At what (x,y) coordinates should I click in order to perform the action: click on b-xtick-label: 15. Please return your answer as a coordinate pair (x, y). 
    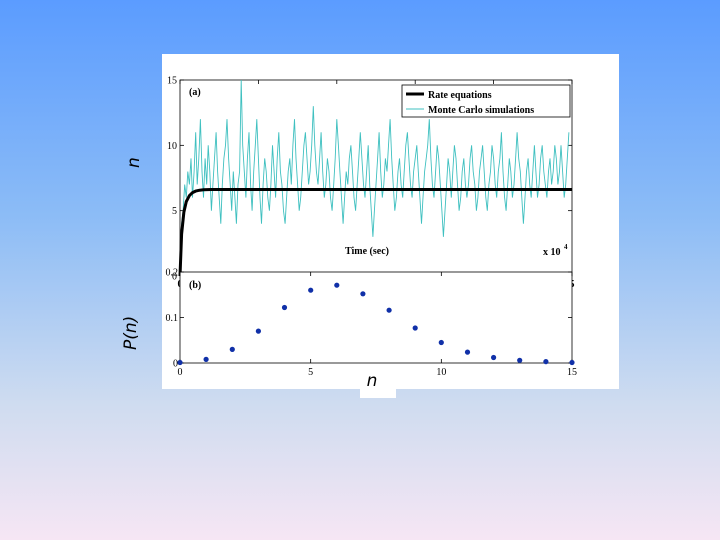
    Looking at the image, I should click on (572, 372).